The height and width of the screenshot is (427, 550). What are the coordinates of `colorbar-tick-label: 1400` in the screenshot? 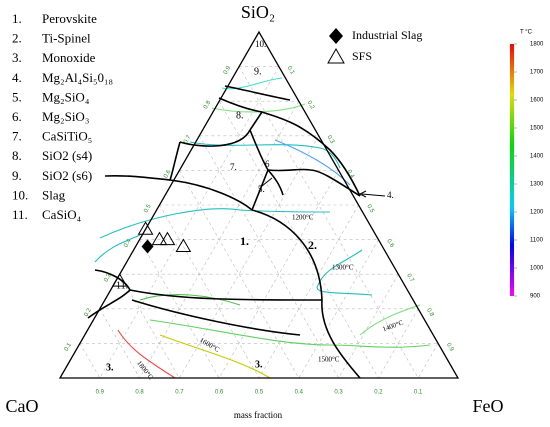 It's located at (537, 157).